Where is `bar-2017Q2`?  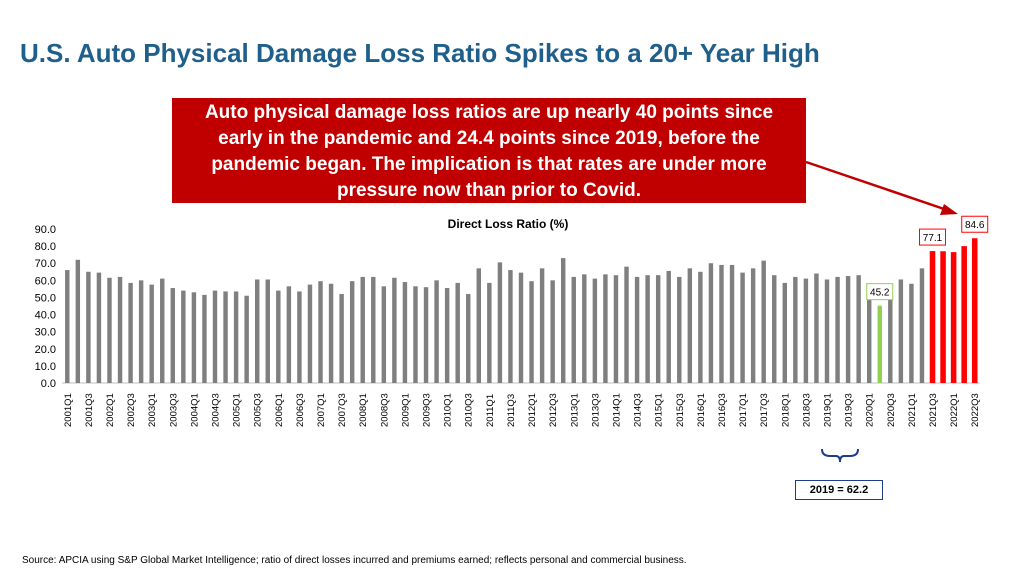 bar-2017Q2 is located at coordinates (753, 325).